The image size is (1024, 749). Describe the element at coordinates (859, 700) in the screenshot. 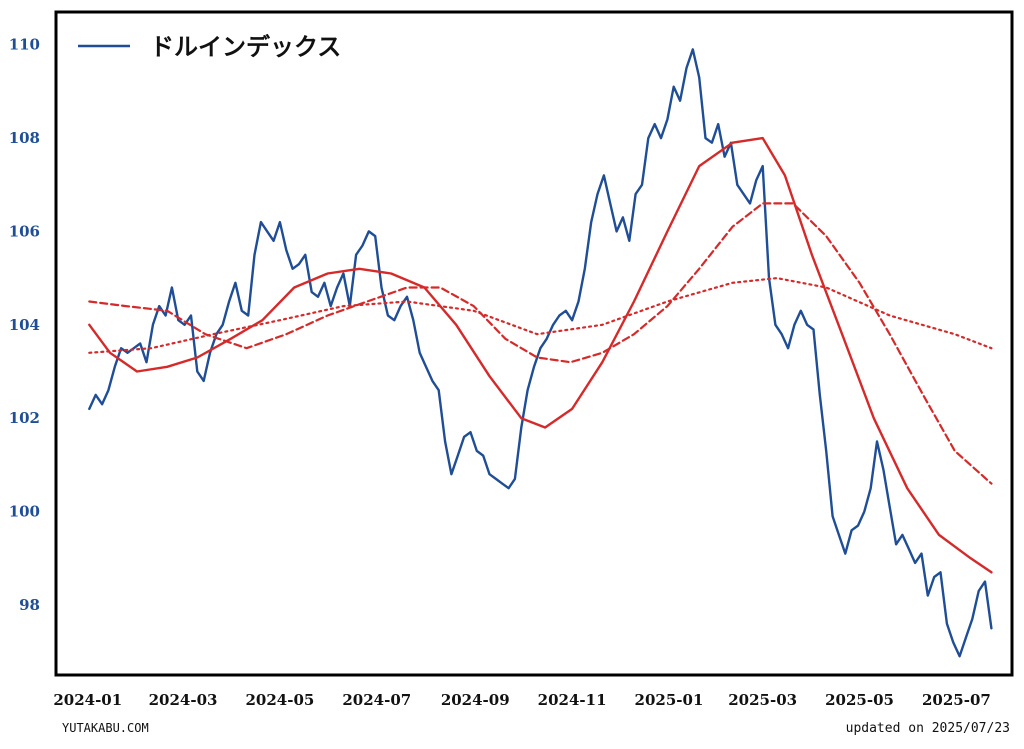

I see `x-tick-label: 2025-05` at that location.